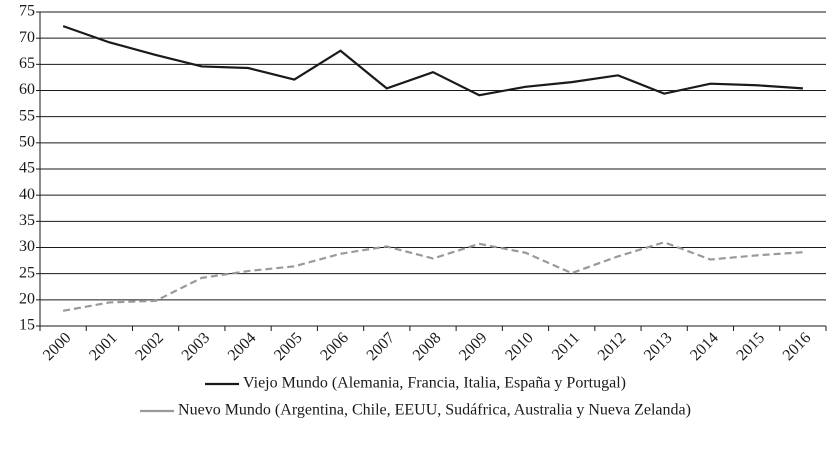  Describe the element at coordinates (103, 346) in the screenshot. I see `x-tick-label: 2001` at that location.